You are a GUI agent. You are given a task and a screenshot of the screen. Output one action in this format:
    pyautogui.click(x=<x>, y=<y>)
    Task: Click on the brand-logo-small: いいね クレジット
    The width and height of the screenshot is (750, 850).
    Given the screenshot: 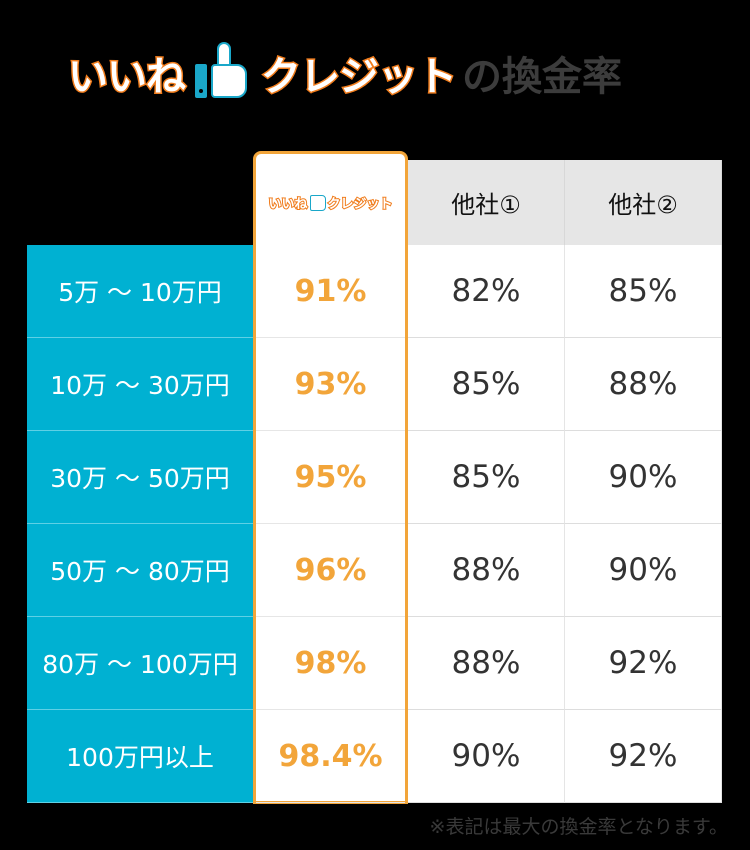 What is the action you would take?
    pyautogui.click(x=330, y=203)
    